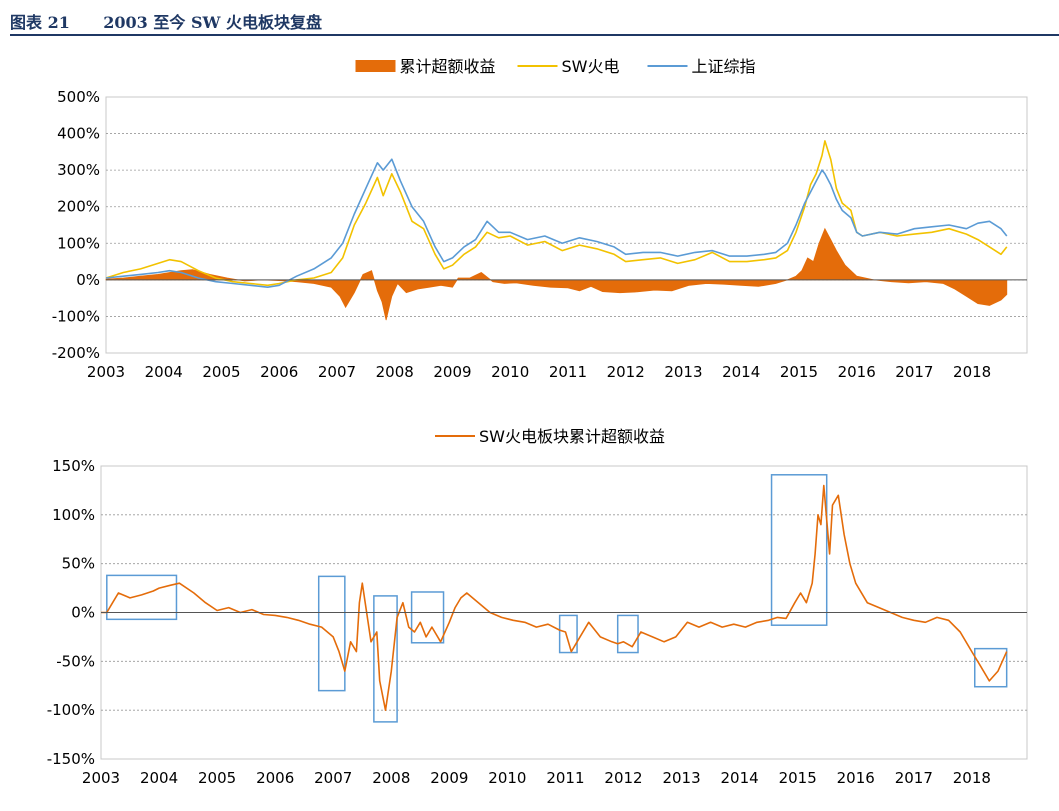 This screenshot has width=1059, height=811. Describe the element at coordinates (73, 466) in the screenshot. I see `y-tick-label: 150%` at that location.